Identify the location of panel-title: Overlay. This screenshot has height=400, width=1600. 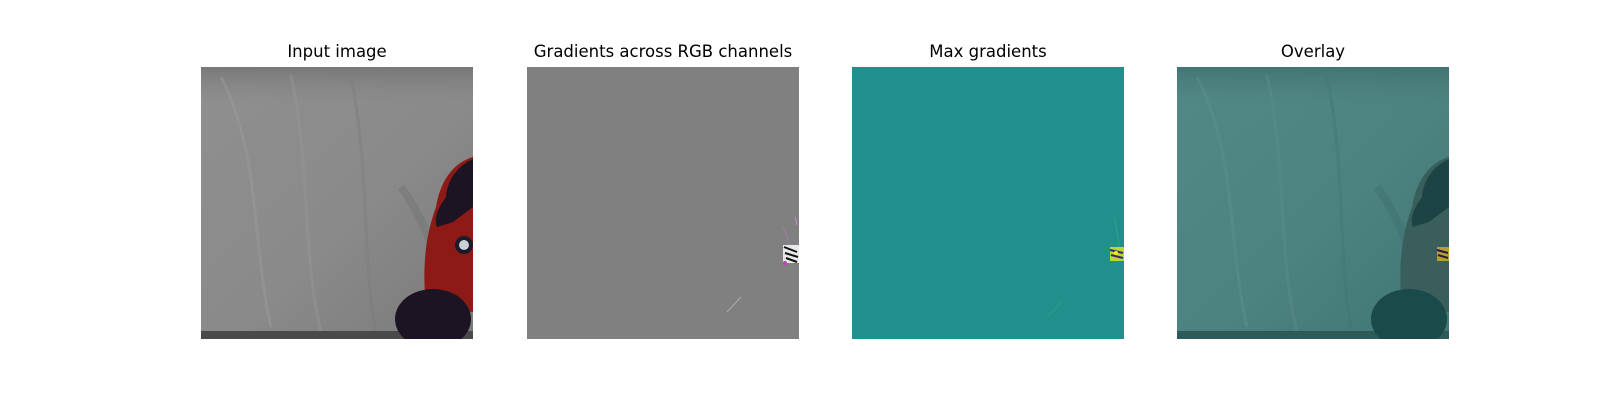
(1313, 51).